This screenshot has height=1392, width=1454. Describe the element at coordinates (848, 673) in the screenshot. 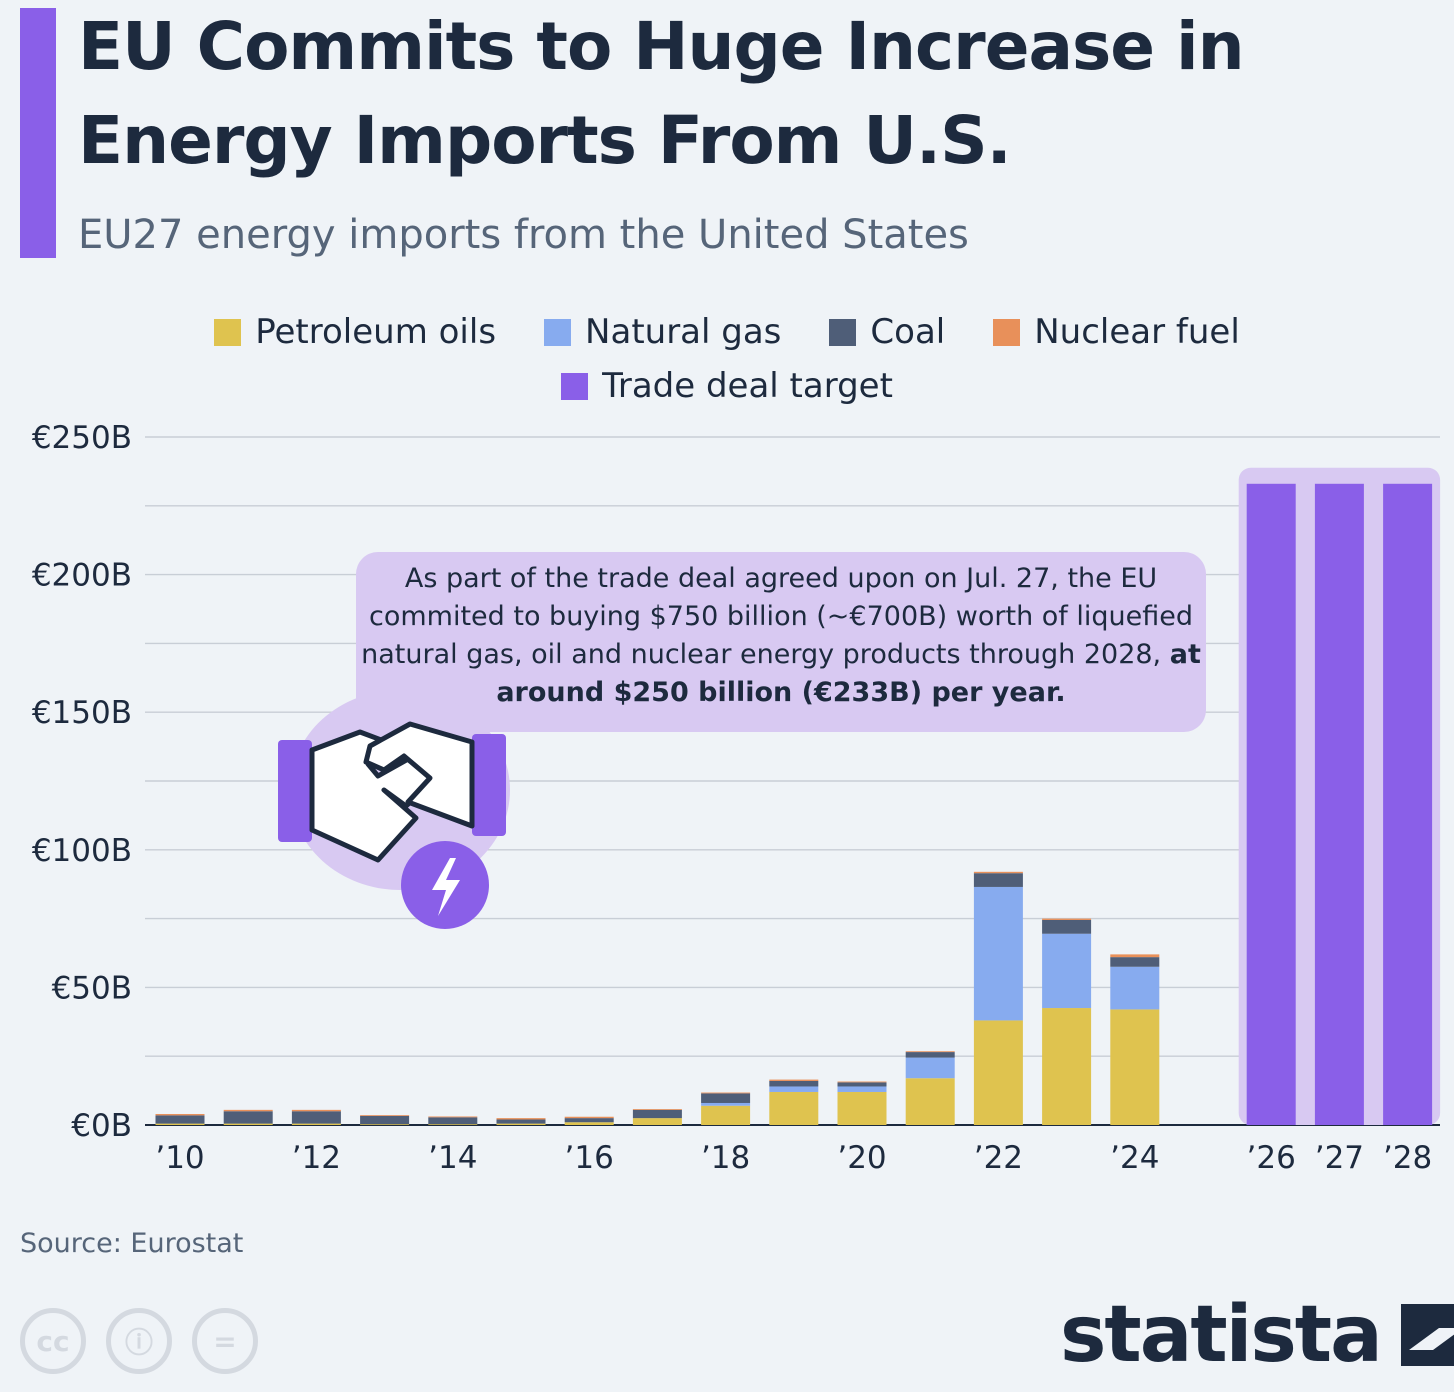

I see `callout-highlight: at around $250 billion (€233B) per year.` at that location.